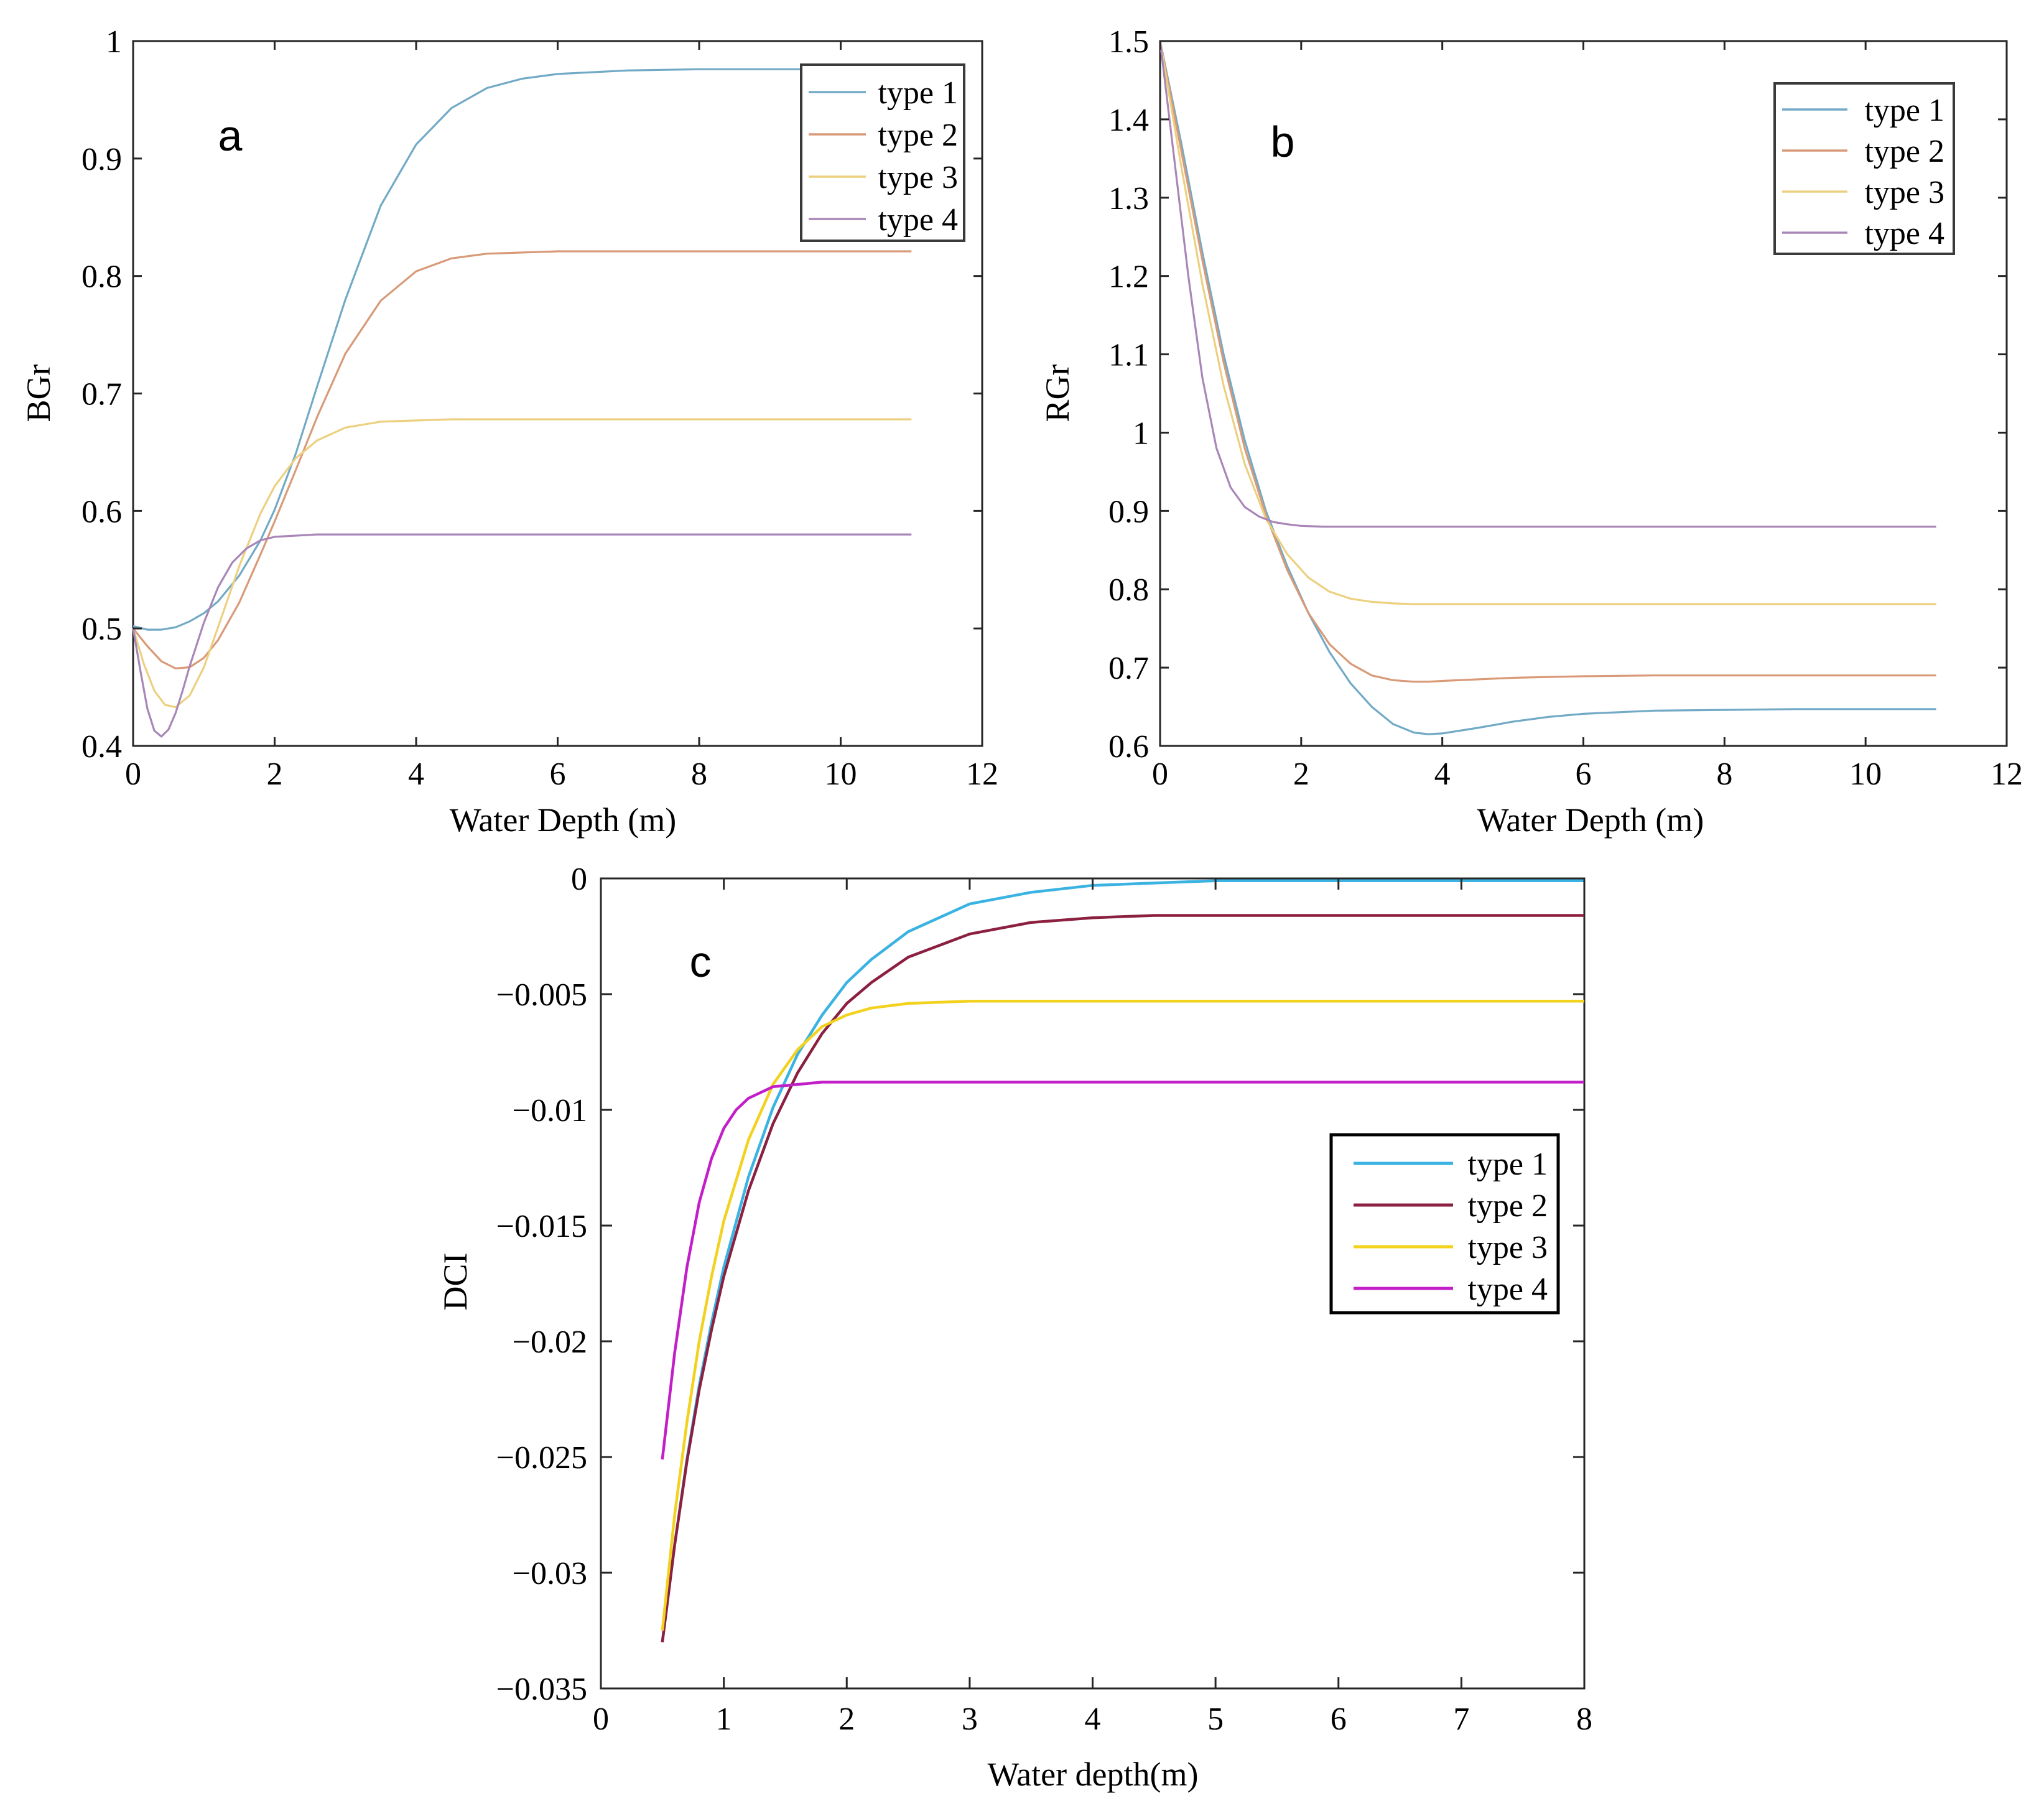 The height and width of the screenshot is (1811, 2044). I want to click on y-tick-label-c: −0.01, so click(550, 1111).